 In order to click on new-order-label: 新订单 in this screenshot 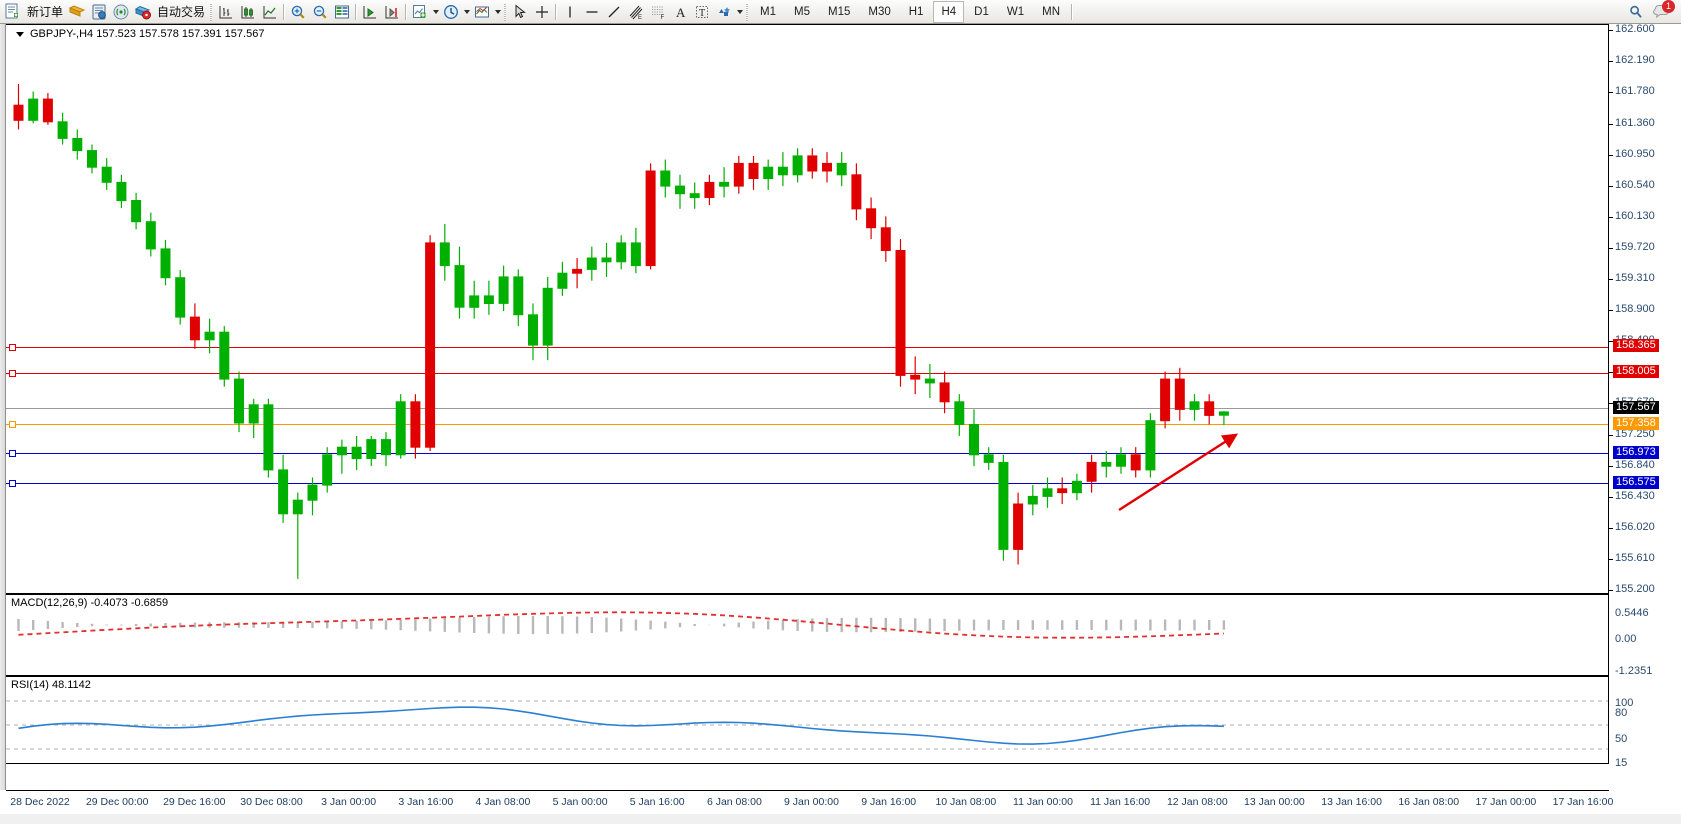, I will do `click(45, 11)`.